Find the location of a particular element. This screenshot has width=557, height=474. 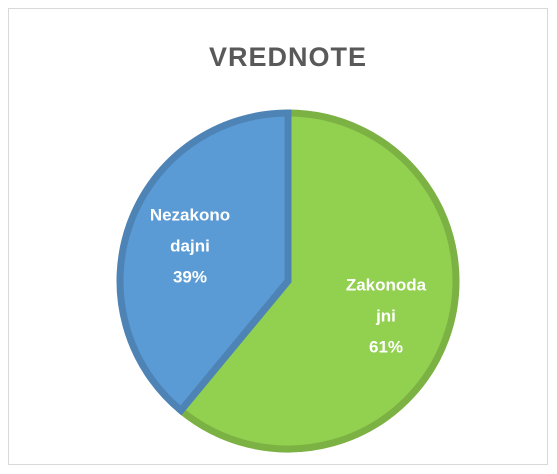

data-label: Nezakonodajni 39% is located at coordinates (190, 245).